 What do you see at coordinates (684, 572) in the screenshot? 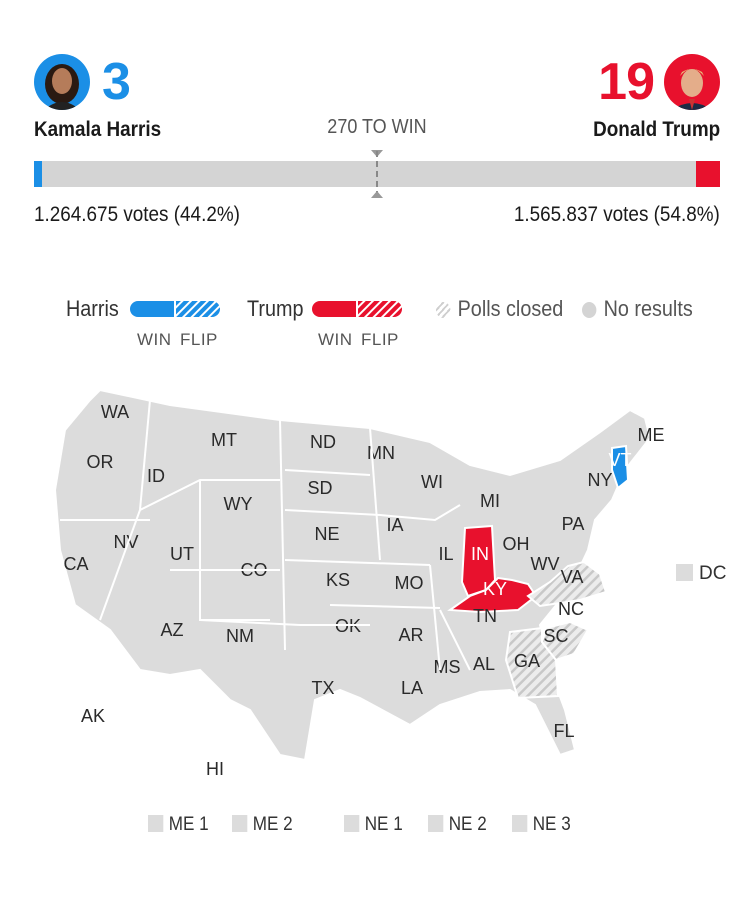
I see `dc-swatch` at bounding box center [684, 572].